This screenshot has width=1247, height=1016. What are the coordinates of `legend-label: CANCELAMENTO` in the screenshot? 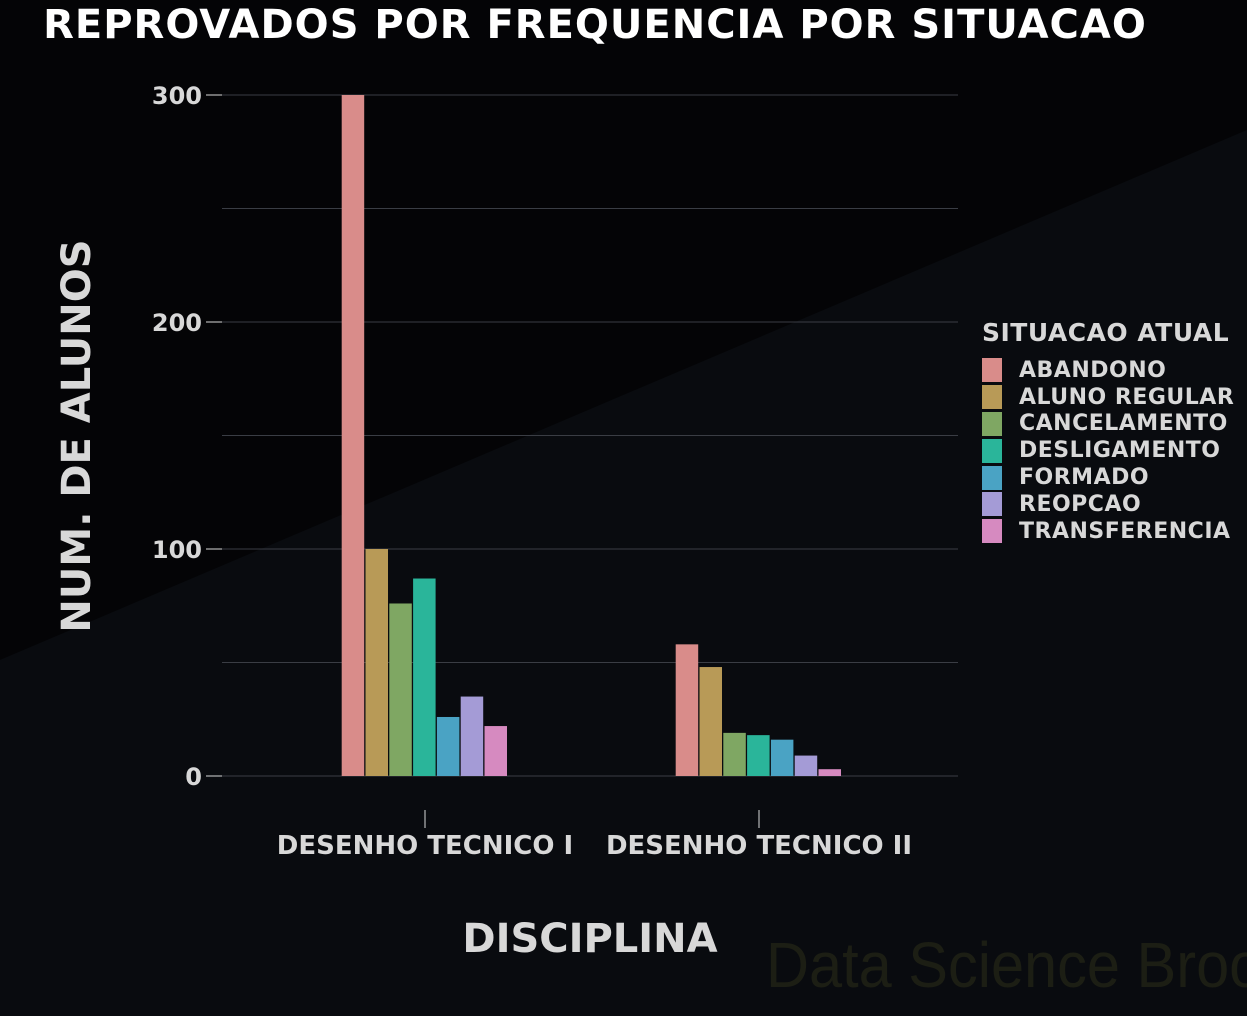 It's located at (1123, 424).